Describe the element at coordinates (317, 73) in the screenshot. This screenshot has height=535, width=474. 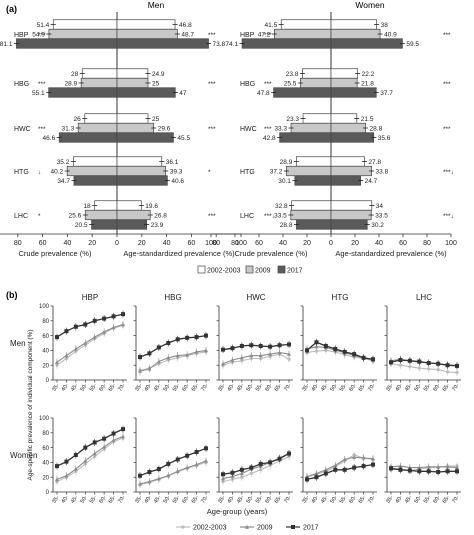
I see `women-hbg-crude-bar-2002-2003` at that location.